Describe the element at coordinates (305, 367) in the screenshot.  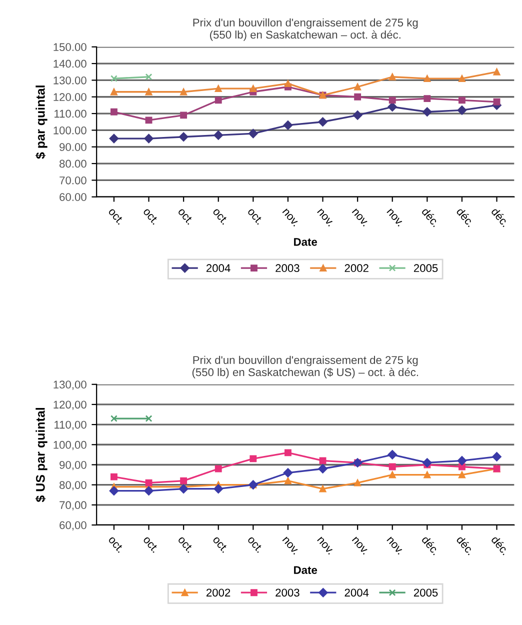
I see `chart-title: Prix d'un bouvillon d'engraissement de 275 kg (550 lb) en Saskatchewan ($ US) – oct. à déc.` at that location.